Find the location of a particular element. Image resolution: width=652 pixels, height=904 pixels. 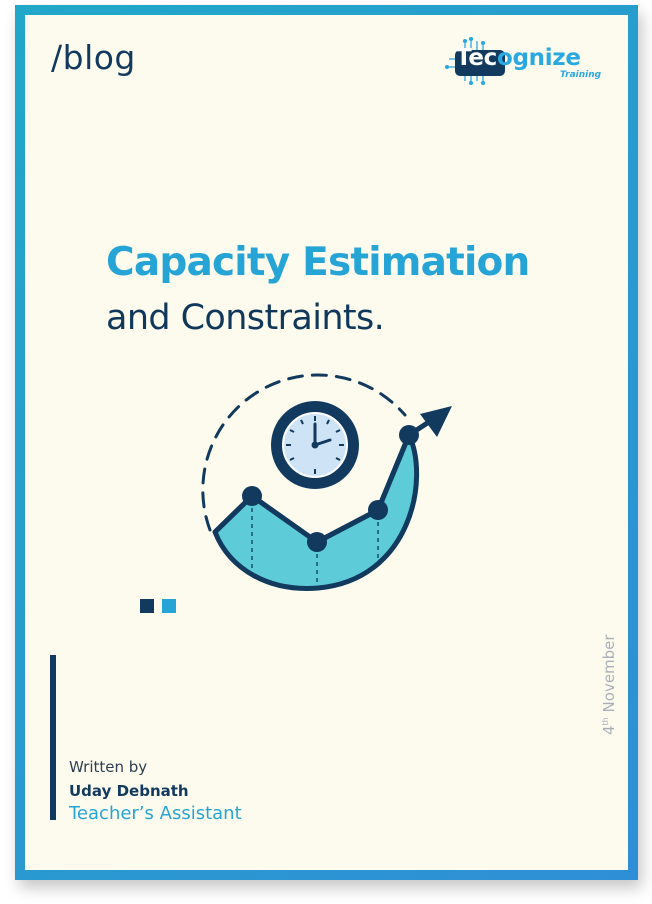

title-line-1: Capacity Estimation is located at coordinates (318, 262).